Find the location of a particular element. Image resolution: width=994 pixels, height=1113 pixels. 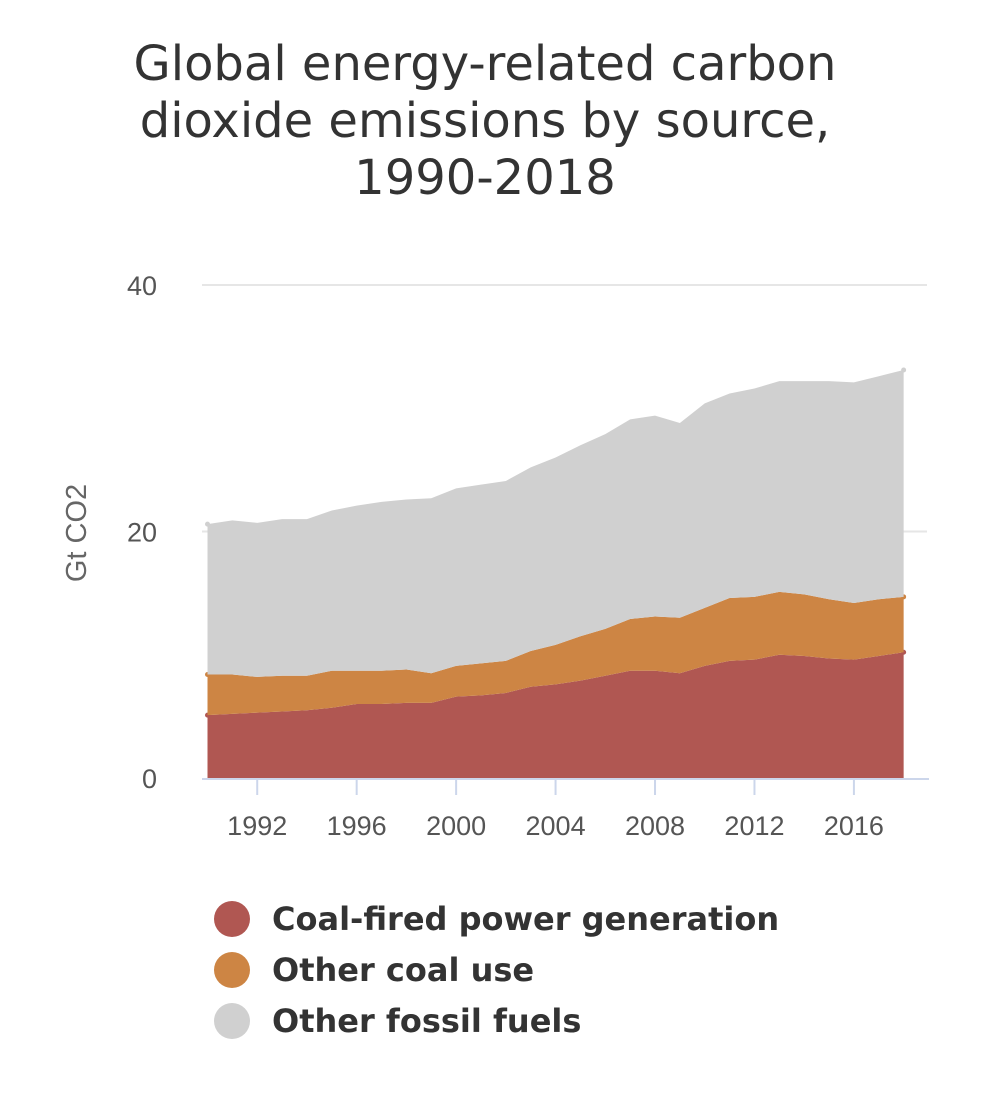

y-tick-label-20: 20 is located at coordinates (142, 533).